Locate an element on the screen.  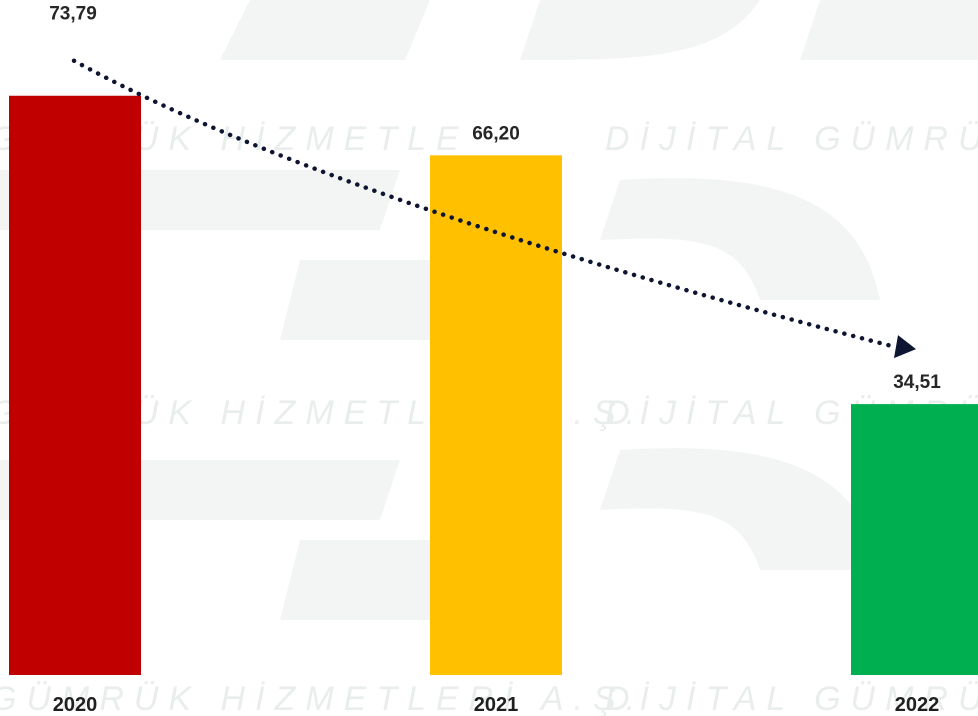
category-labels: 2020 2021 2022 is located at coordinates (496, 705).